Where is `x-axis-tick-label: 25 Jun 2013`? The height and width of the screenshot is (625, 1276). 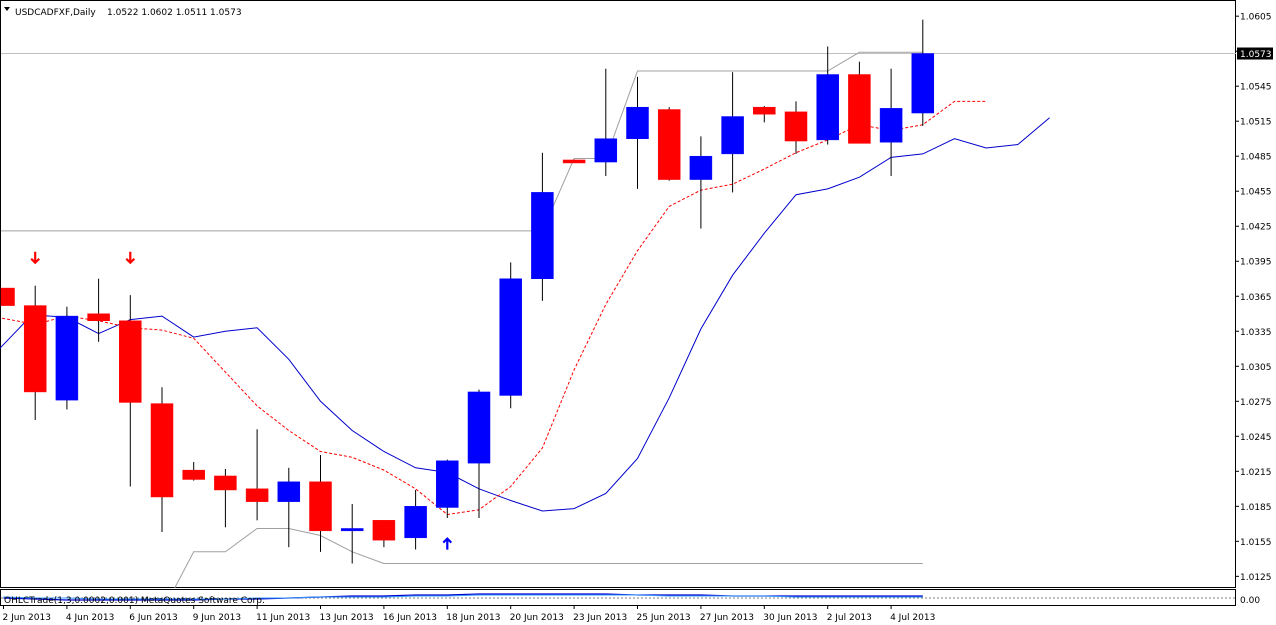
x-axis-tick-label: 25 Jun 2013 is located at coordinates (664, 618).